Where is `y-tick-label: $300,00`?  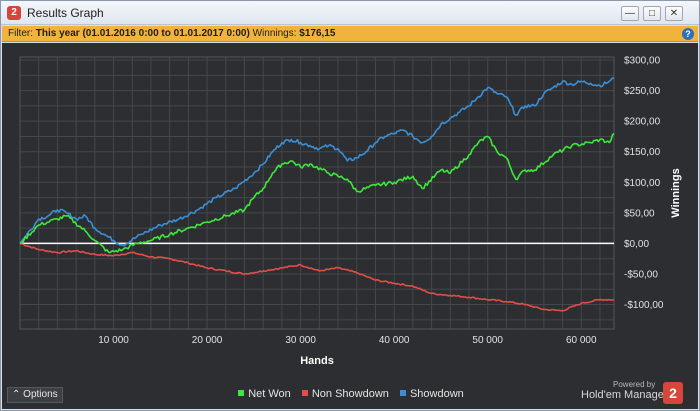 y-tick-label: $300,00 is located at coordinates (642, 61).